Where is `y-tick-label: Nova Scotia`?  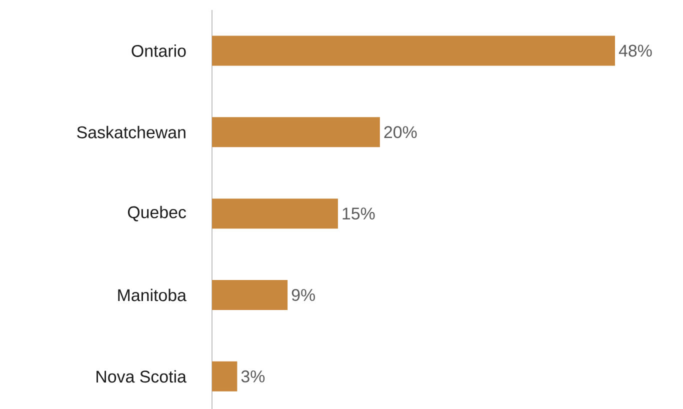
y-tick-label: Nova Scotia is located at coordinates (141, 376).